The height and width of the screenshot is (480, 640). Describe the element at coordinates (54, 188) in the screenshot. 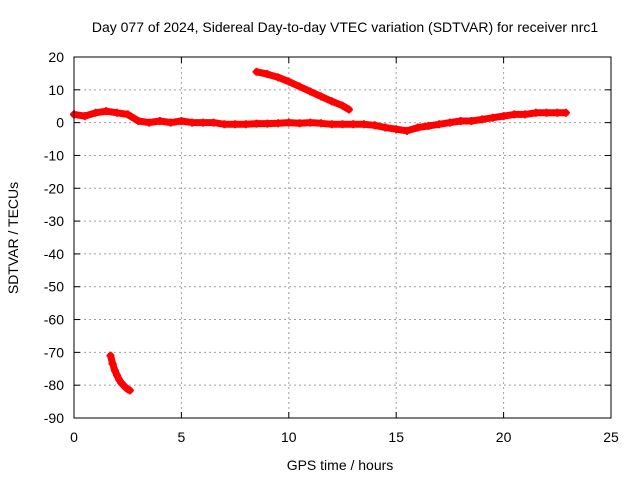

I see `y-tick-label: -20` at that location.